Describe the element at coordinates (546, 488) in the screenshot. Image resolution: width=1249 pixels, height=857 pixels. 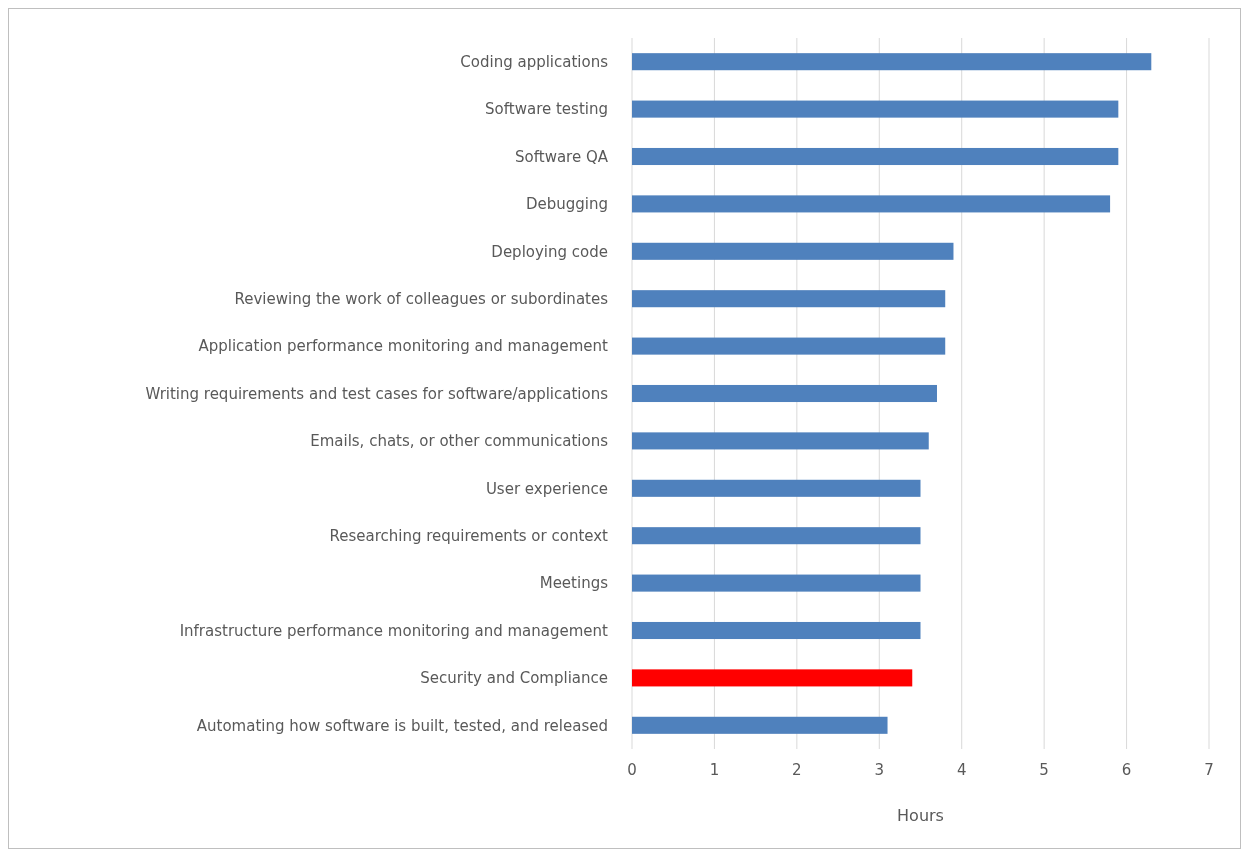
I see `y-tick-label: User experience` at that location.